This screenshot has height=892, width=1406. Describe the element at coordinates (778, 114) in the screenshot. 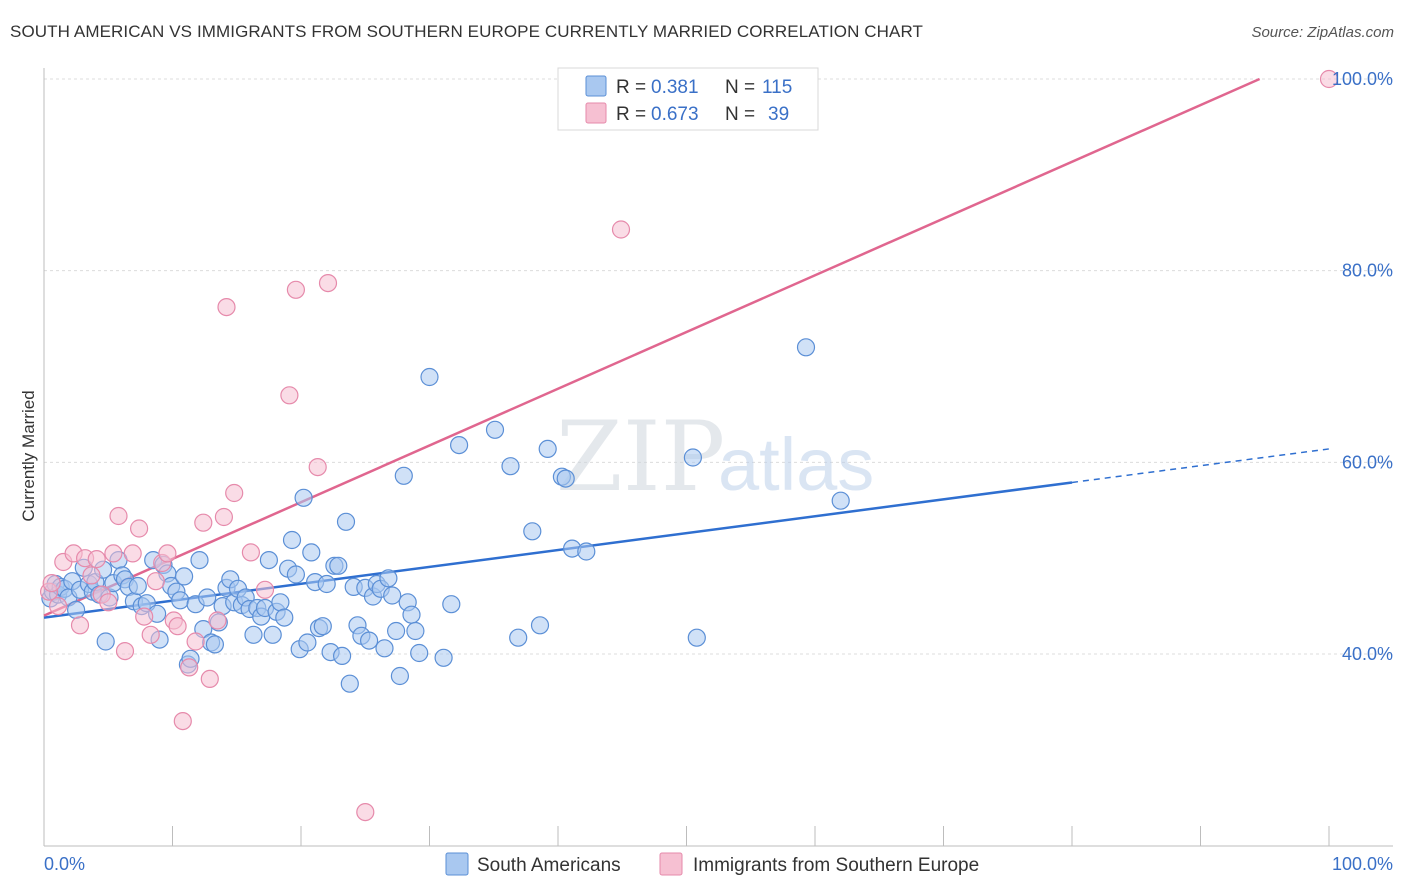

I see `legend-n-value-1: 39` at that location.